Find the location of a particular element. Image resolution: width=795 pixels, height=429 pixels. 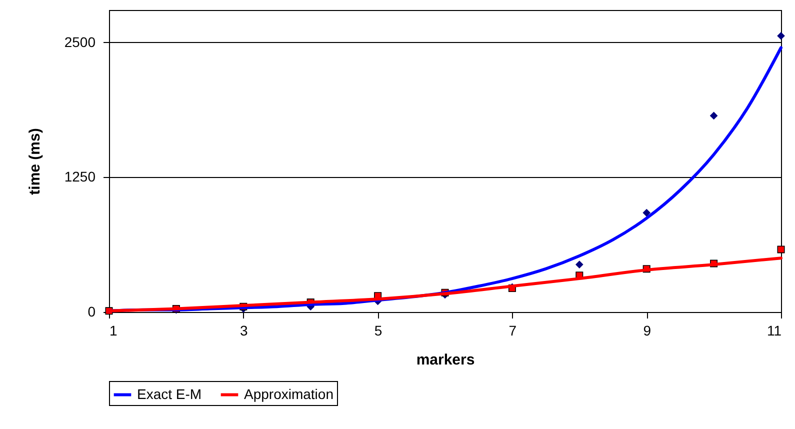

x-tick-label: 7 is located at coordinates (512, 330).